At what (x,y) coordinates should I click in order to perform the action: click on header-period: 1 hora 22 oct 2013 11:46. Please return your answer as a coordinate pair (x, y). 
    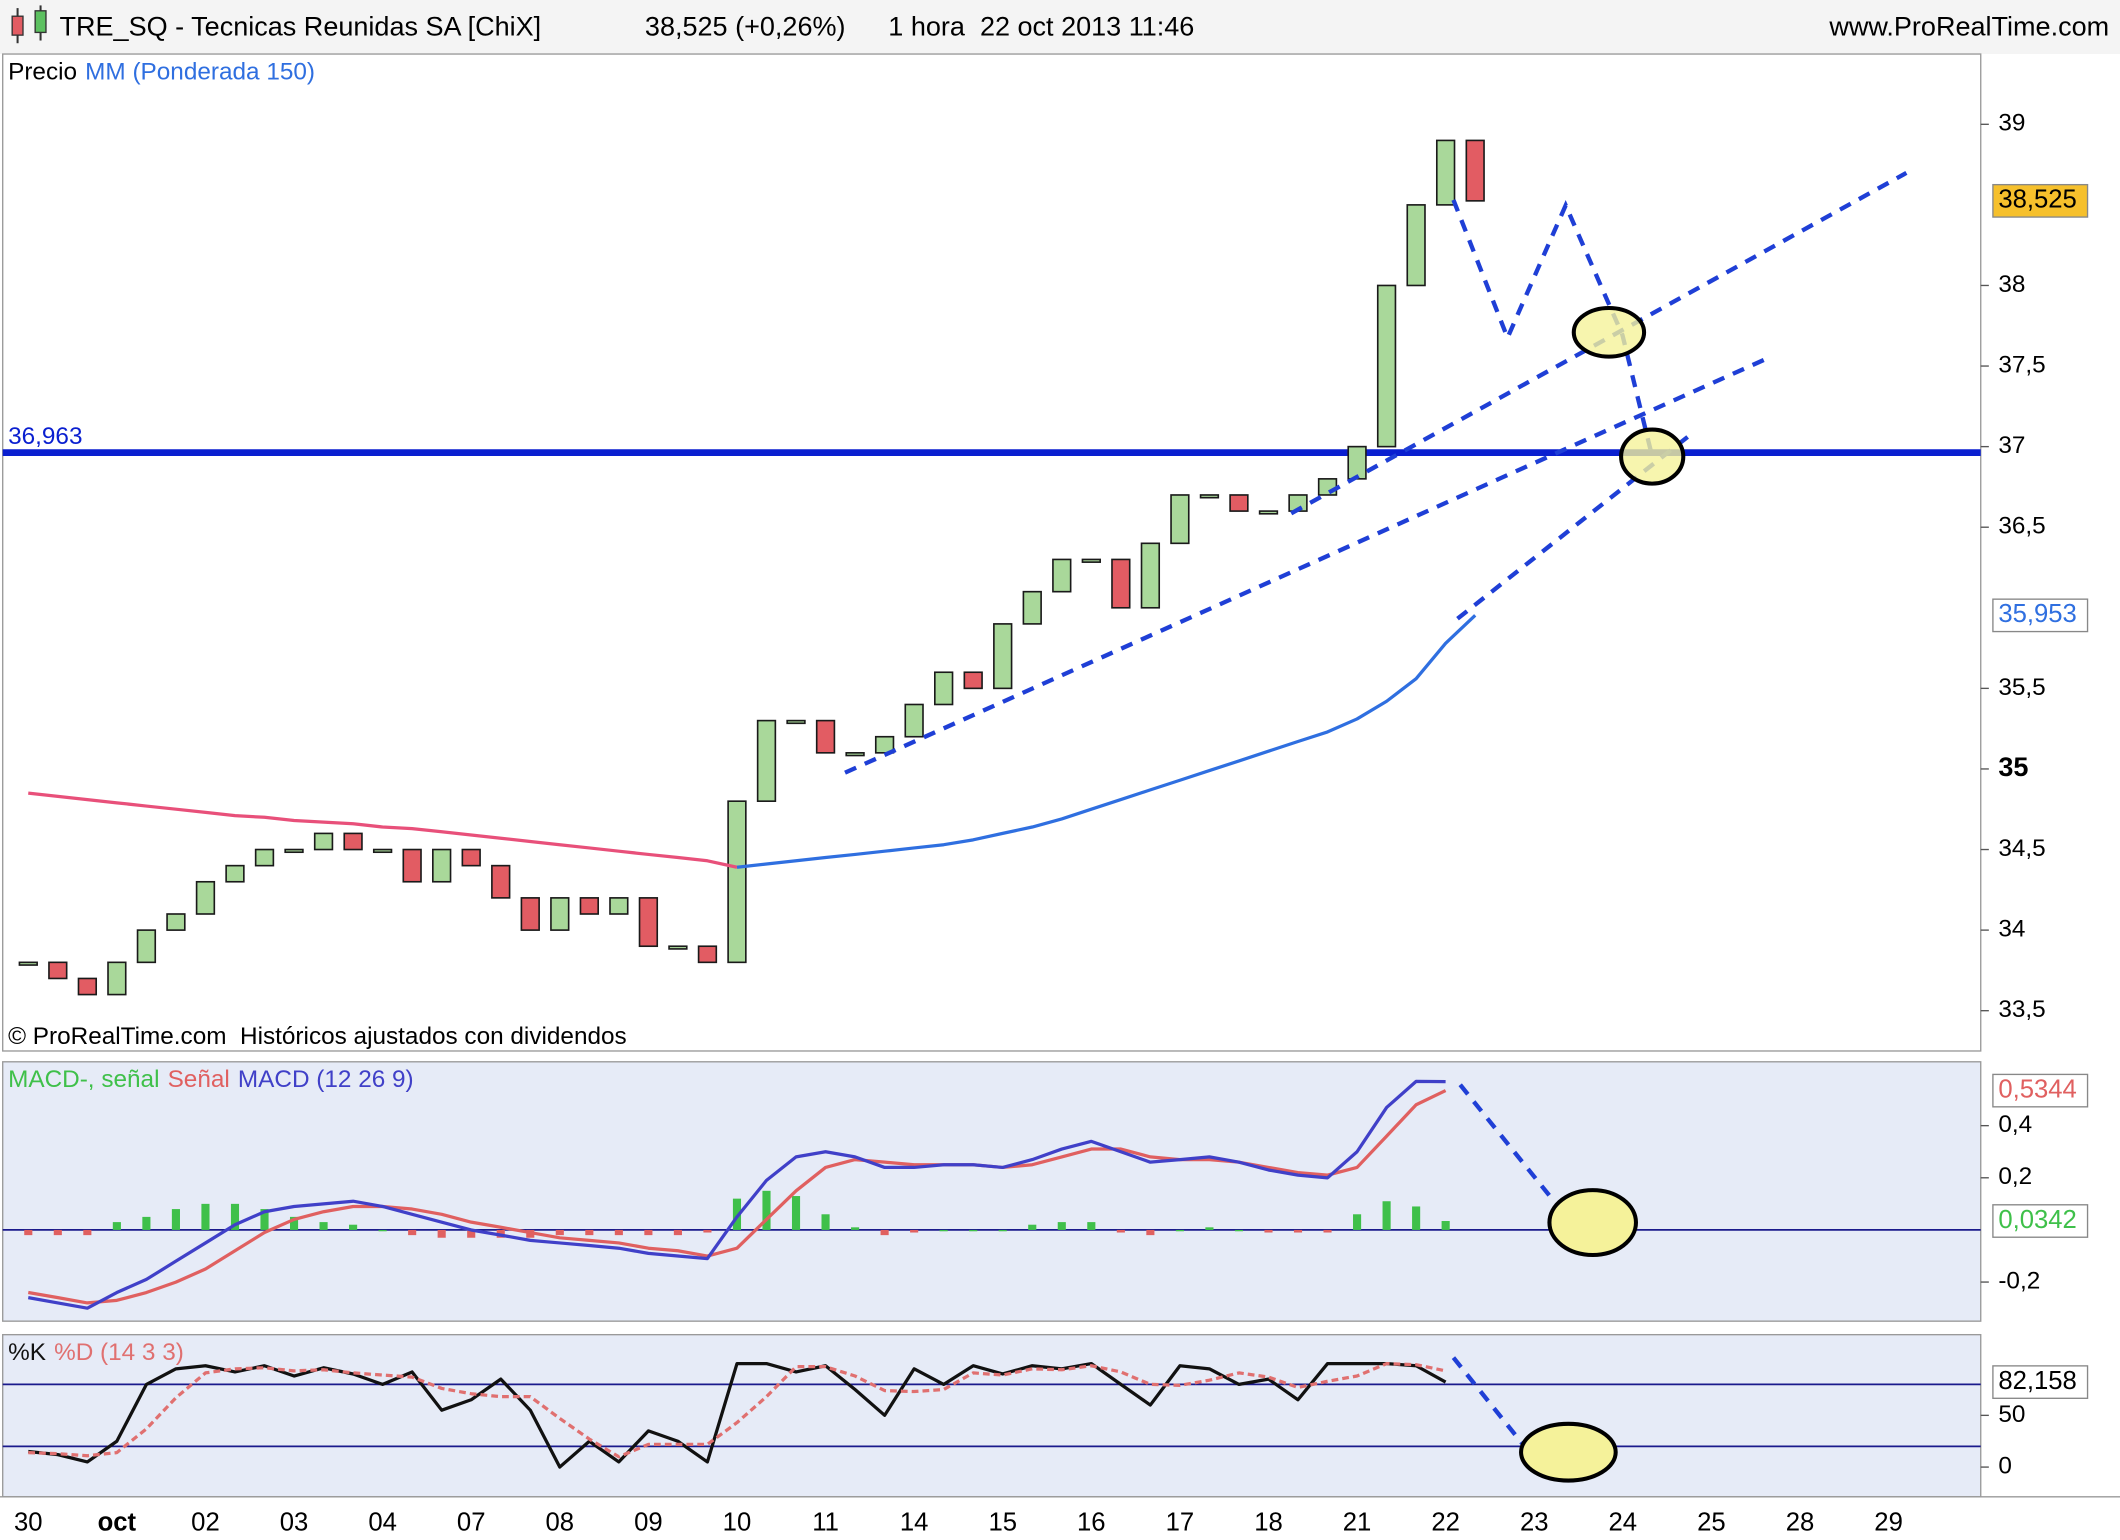
    Looking at the image, I should click on (1041, 27).